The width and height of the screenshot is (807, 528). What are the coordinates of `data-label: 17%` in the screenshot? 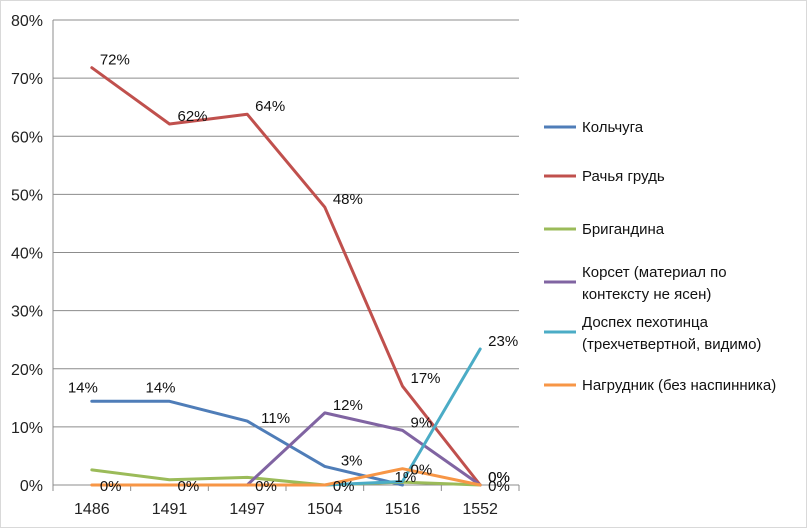 It's located at (426, 378).